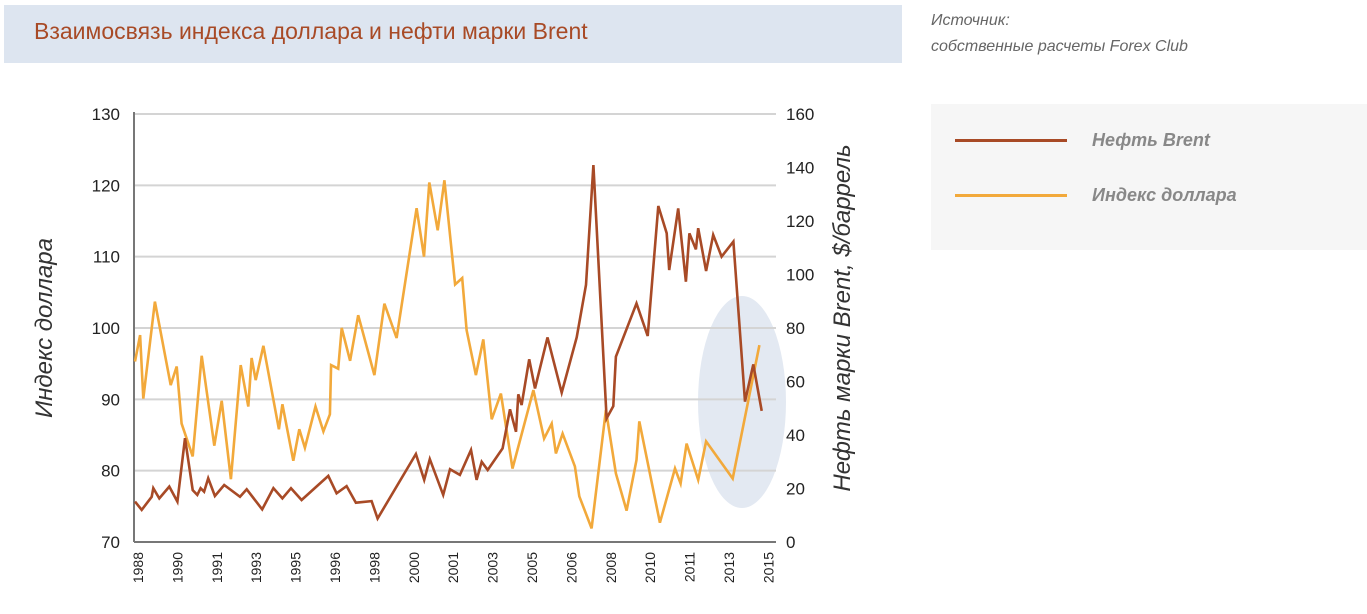 The image size is (1367, 614). Describe the element at coordinates (690, 567) in the screenshot. I see `x-tick-label: 2011` at that location.